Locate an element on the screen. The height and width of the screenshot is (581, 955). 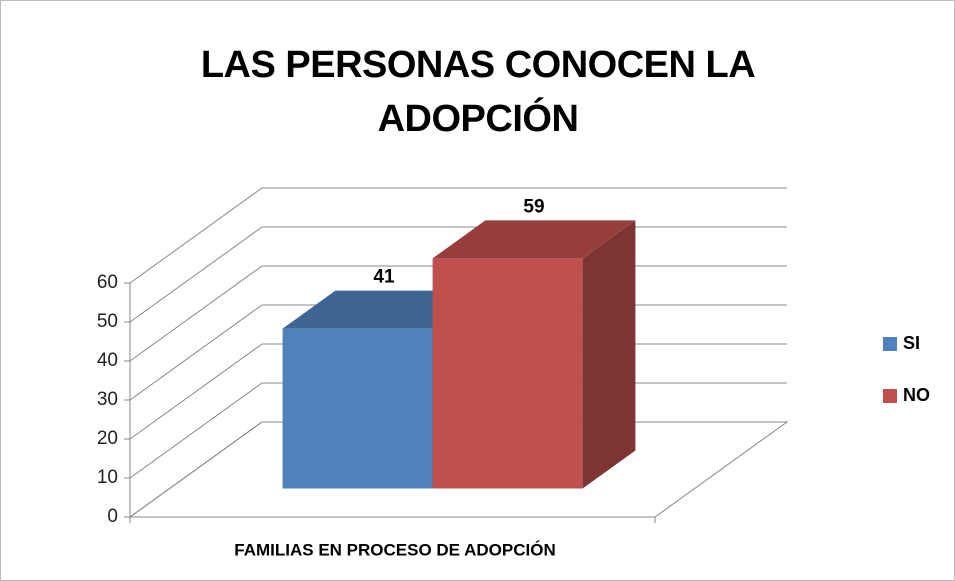
grid-line is located at coordinates (458, 235).